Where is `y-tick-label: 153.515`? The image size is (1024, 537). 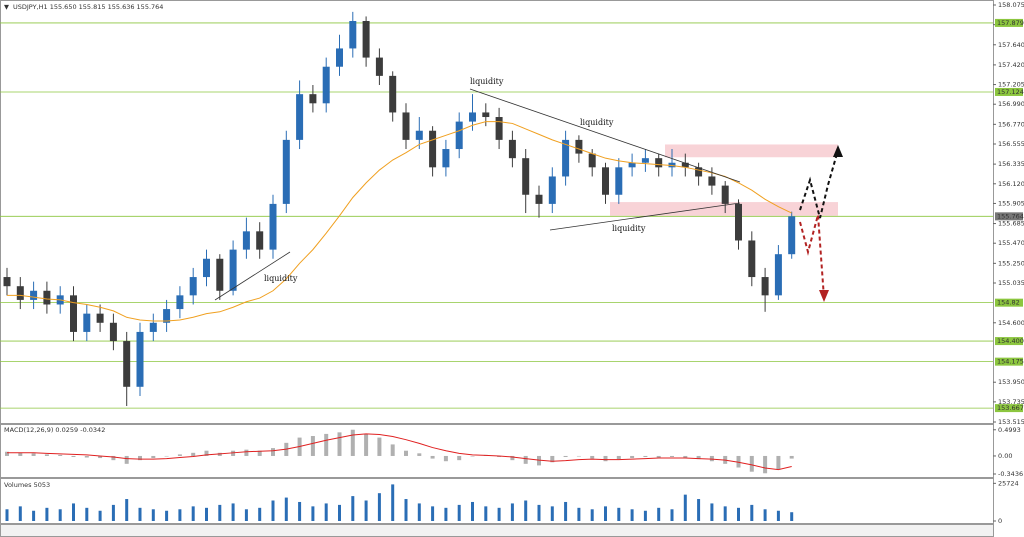 y-tick-label: 153.515 is located at coordinates (1011, 422).